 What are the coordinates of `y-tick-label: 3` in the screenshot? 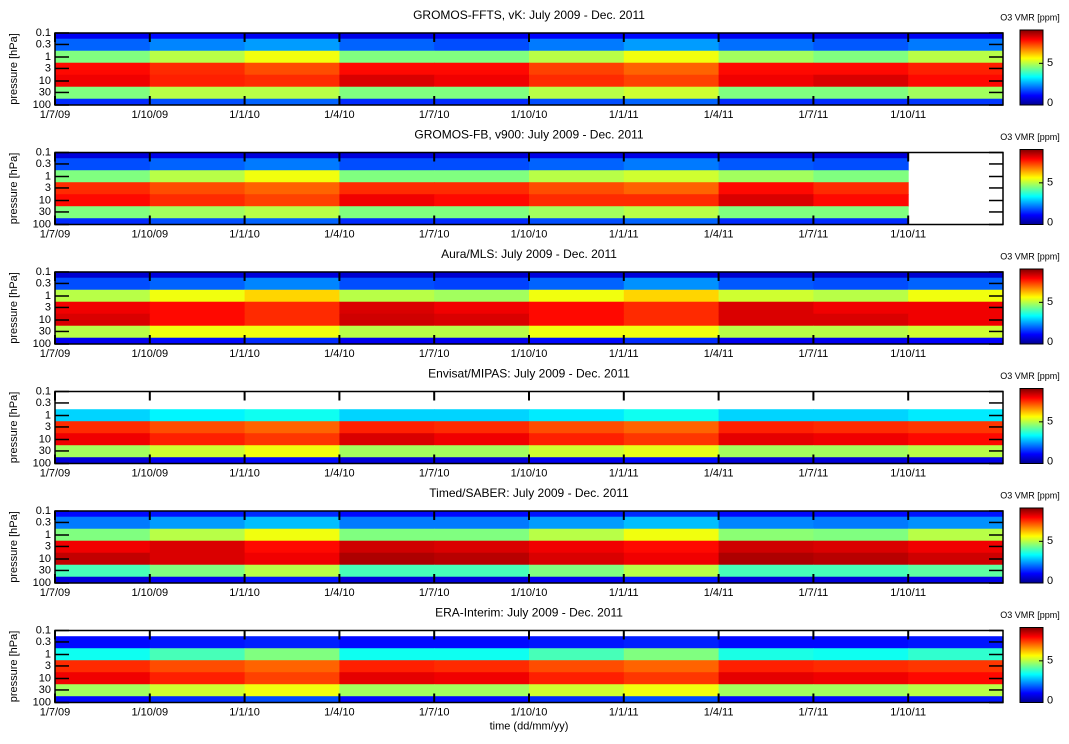 It's located at (48, 427).